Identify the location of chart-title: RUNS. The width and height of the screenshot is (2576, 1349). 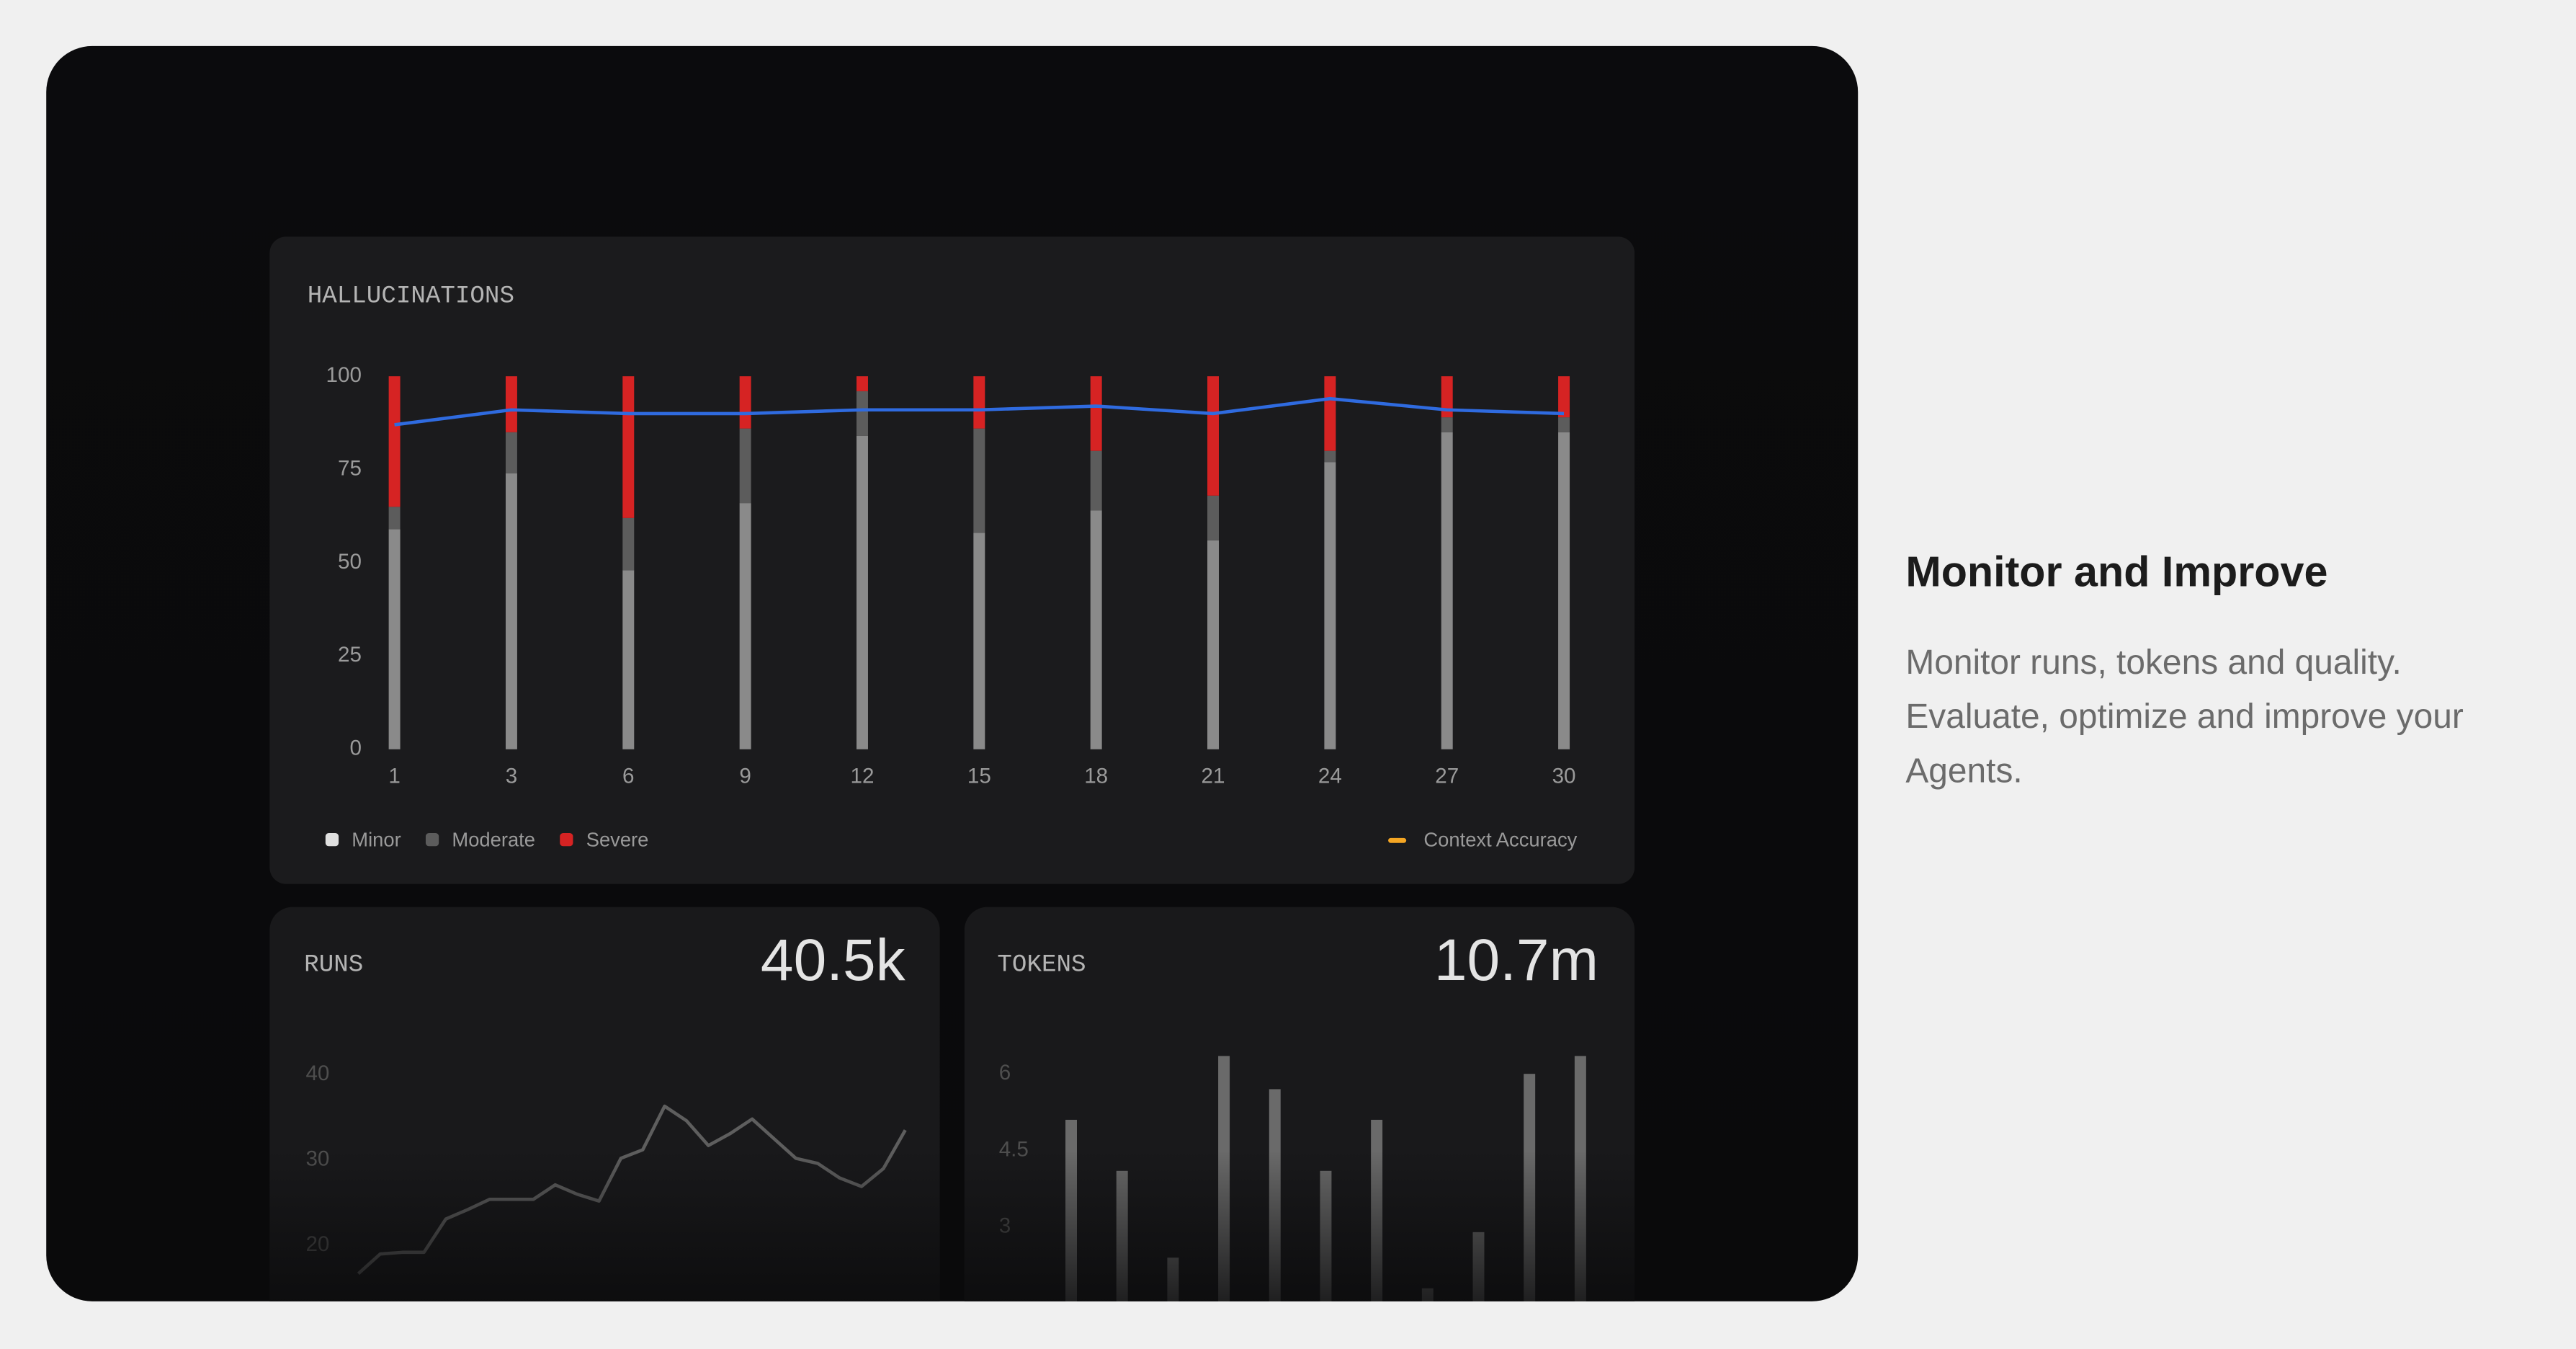
(333, 965).